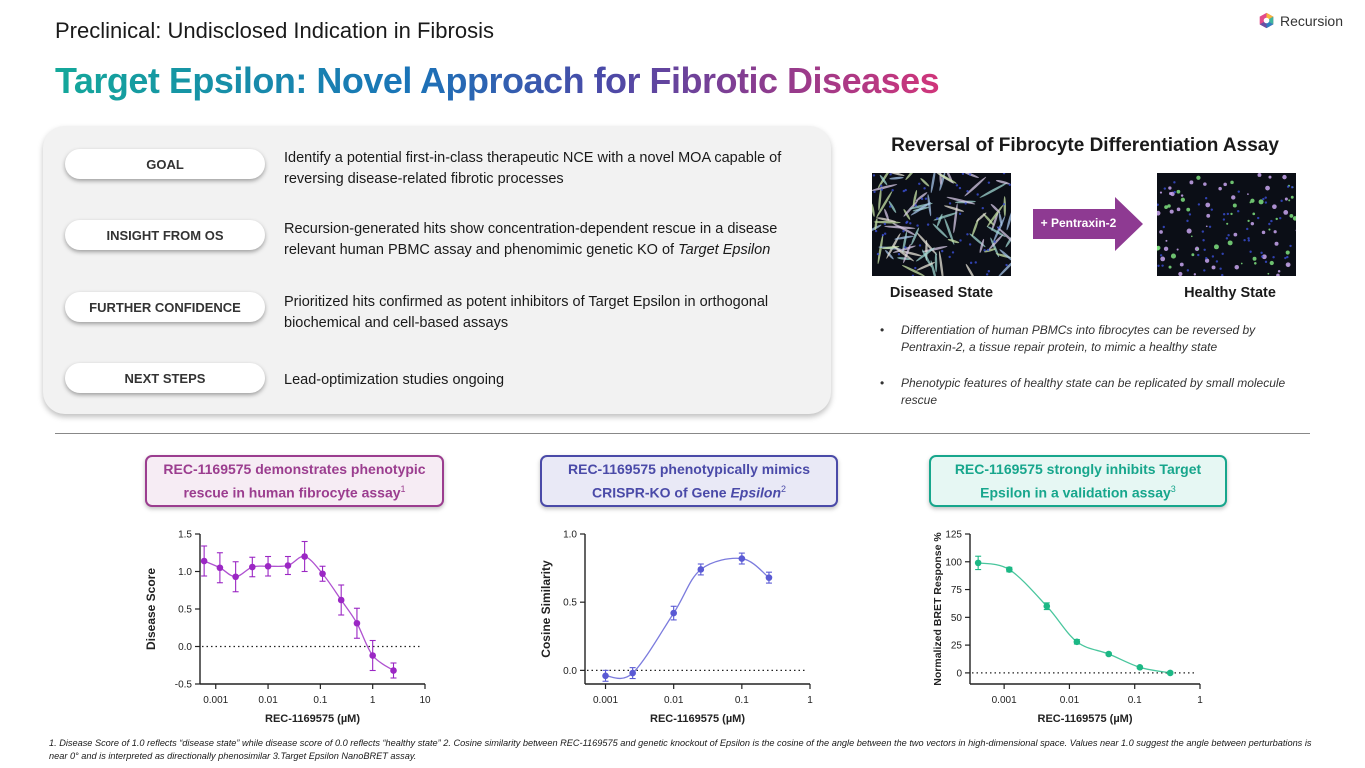 Image resolution: width=1365 pixels, height=768 pixels. What do you see at coordinates (1074, 618) in the screenshot?
I see `fit-curve` at bounding box center [1074, 618].